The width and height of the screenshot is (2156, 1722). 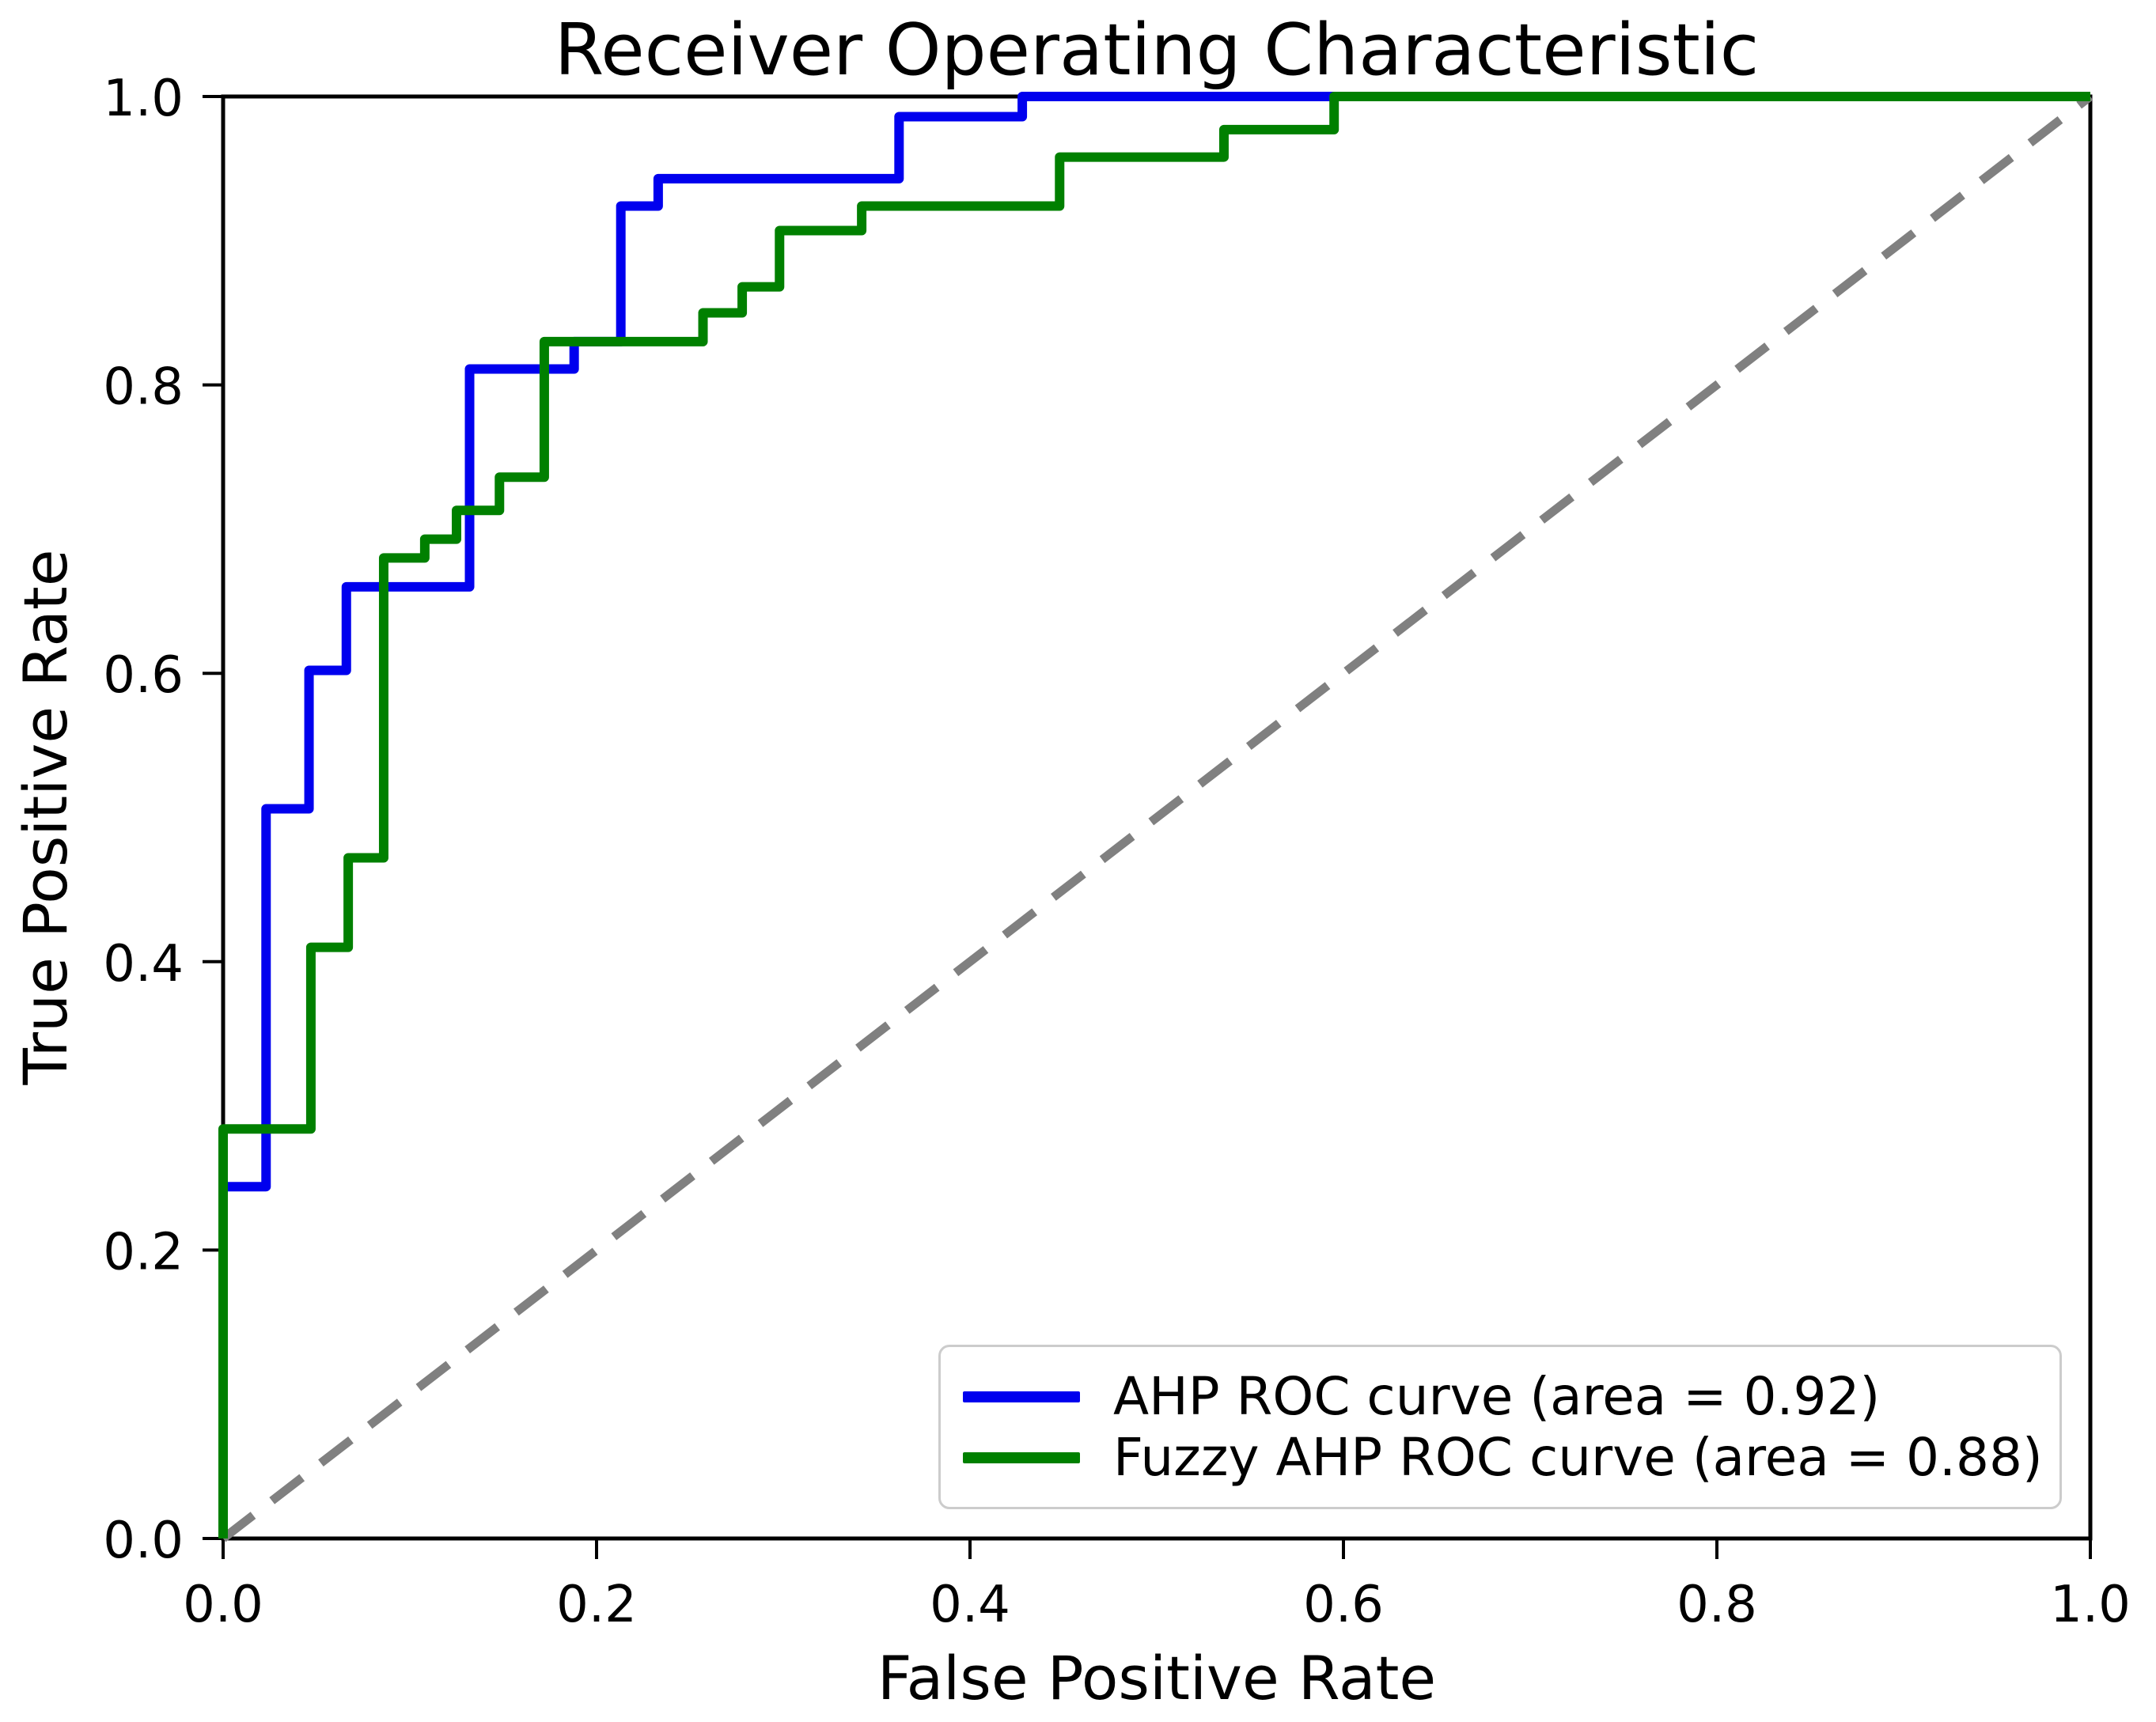 I want to click on chart-title: Receiver Operating Characteristic, so click(x=1157, y=50).